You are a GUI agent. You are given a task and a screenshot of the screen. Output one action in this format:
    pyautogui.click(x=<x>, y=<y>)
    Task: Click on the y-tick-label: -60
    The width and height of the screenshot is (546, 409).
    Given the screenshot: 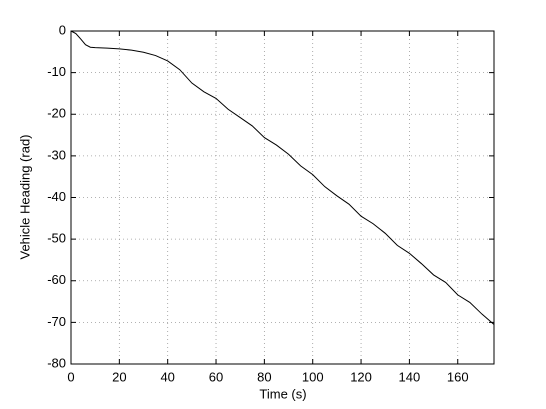 What is the action you would take?
    pyautogui.click(x=56, y=279)
    